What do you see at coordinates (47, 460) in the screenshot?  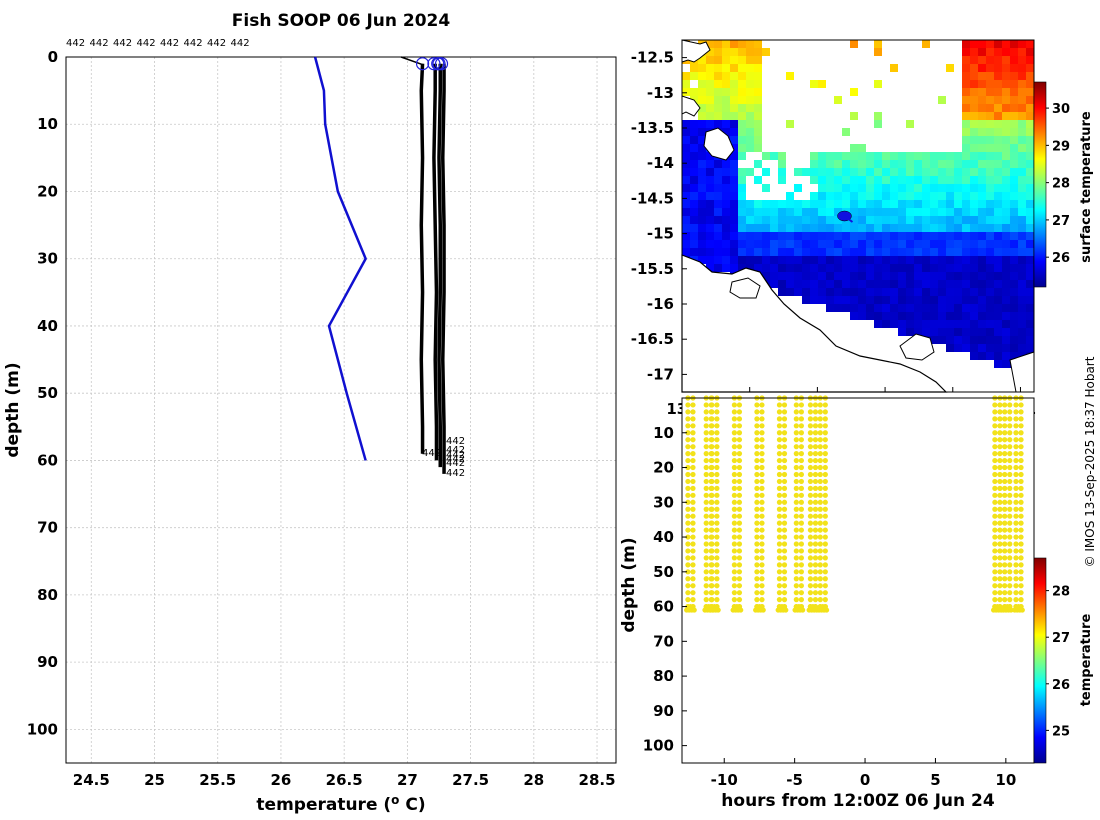 I see `y-tick-label: 60` at bounding box center [47, 460].